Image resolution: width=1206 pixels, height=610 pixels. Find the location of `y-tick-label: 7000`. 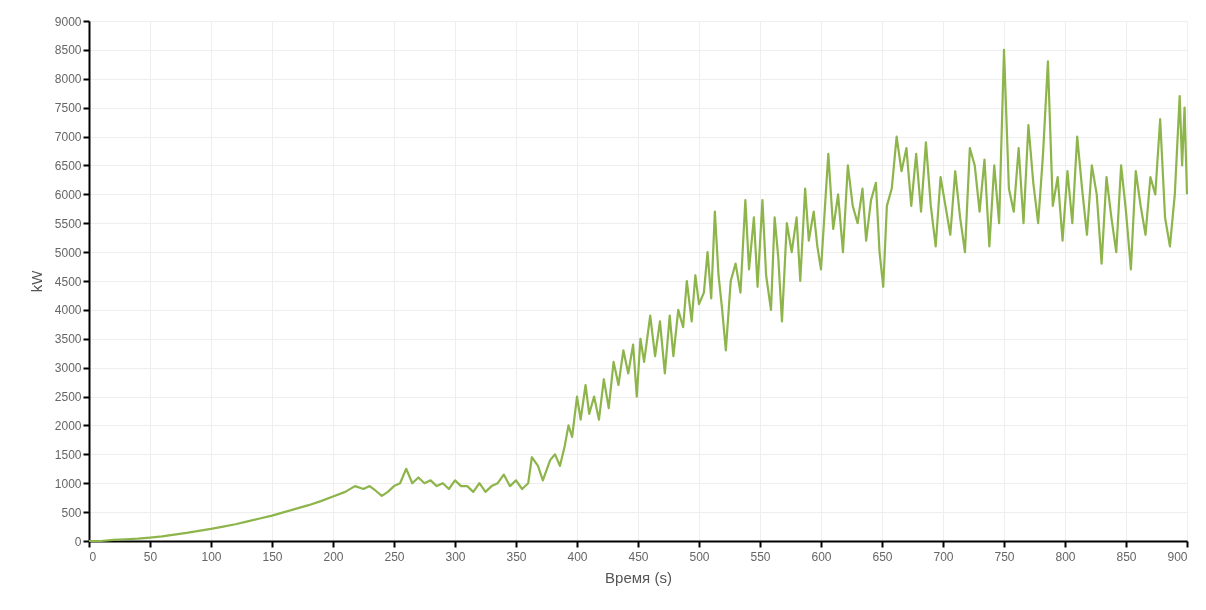

y-tick-label: 7000 is located at coordinates (68, 137).